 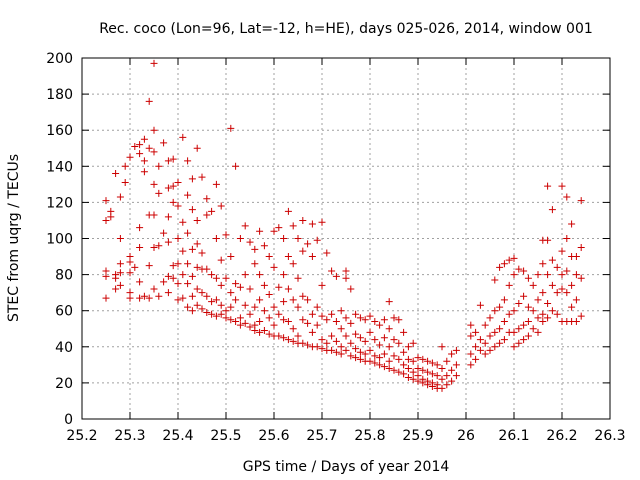 I want to click on y-tick-label: 40, so click(x=64, y=348).